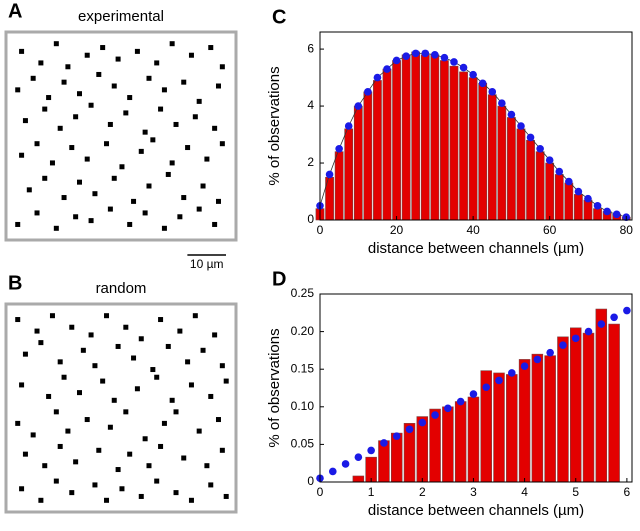  I want to click on y-axis-label: % of observations, so click(274, 387).